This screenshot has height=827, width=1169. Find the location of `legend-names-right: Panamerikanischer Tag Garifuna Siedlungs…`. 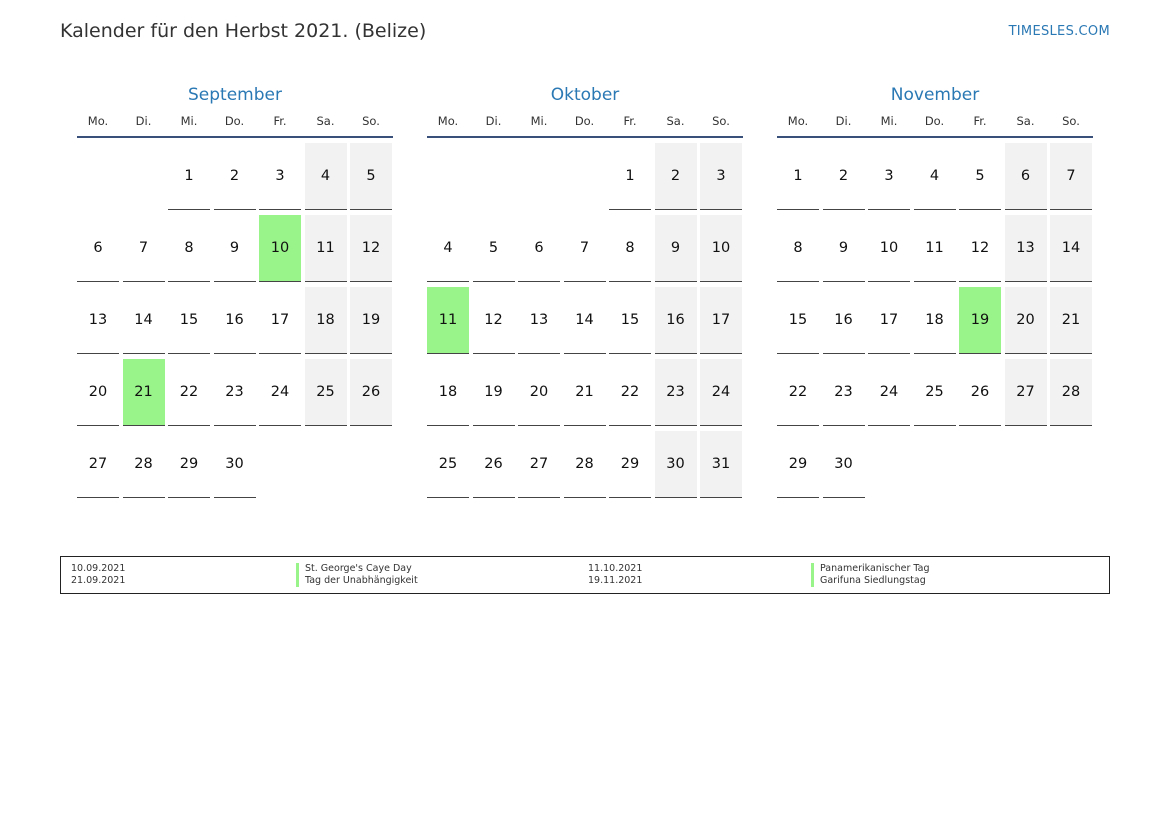

legend-names-right: Panamerikanischer Tag Garifuna Siedlungs… is located at coordinates (870, 575).